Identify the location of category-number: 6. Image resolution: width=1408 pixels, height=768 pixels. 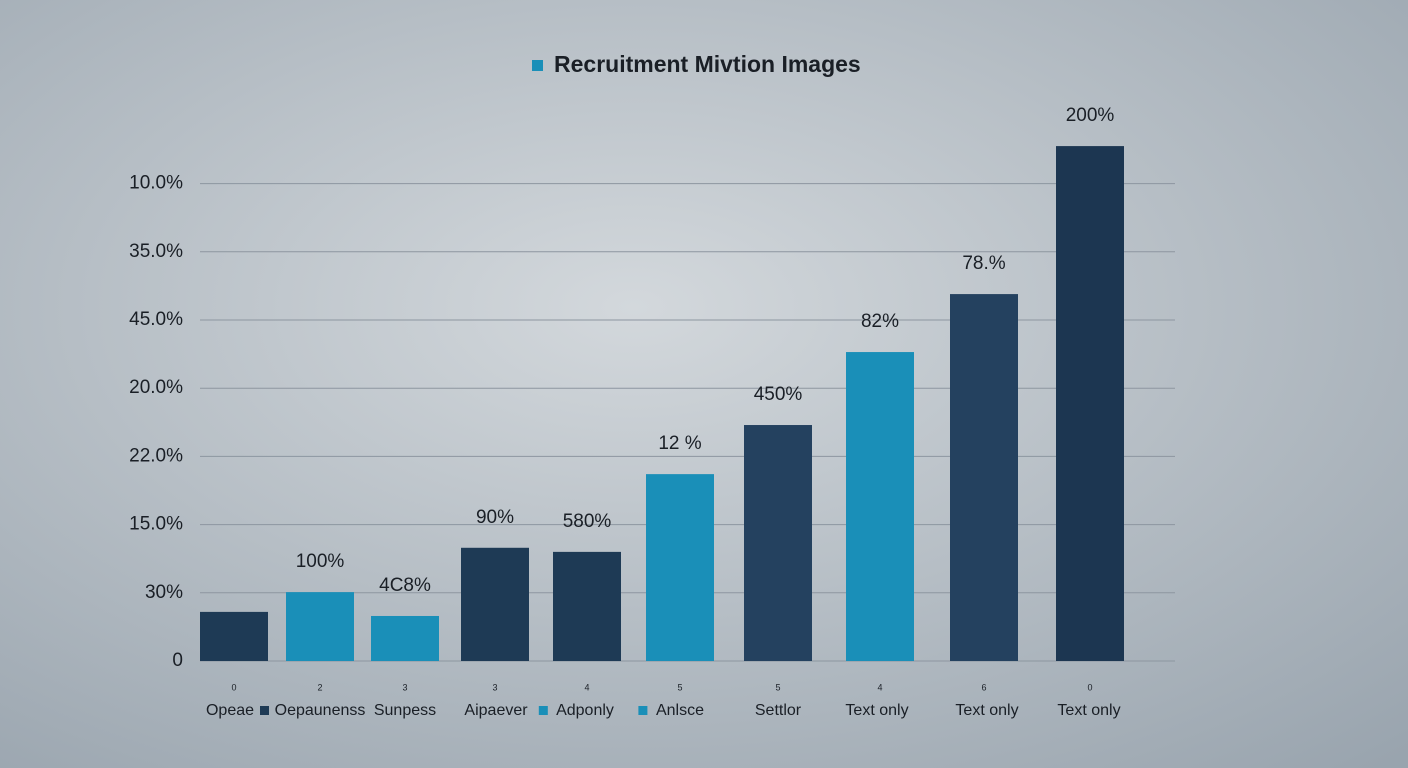
(983, 687).